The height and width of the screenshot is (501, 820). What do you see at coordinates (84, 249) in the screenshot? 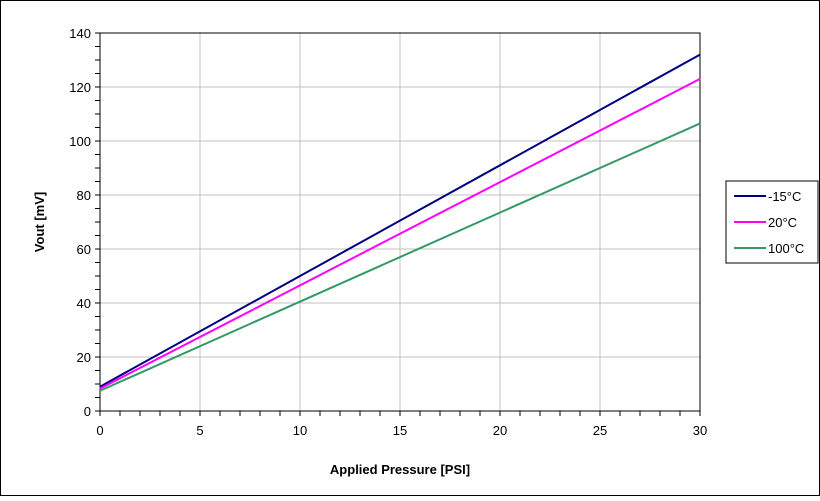
I see `y-tick-label: 60` at bounding box center [84, 249].